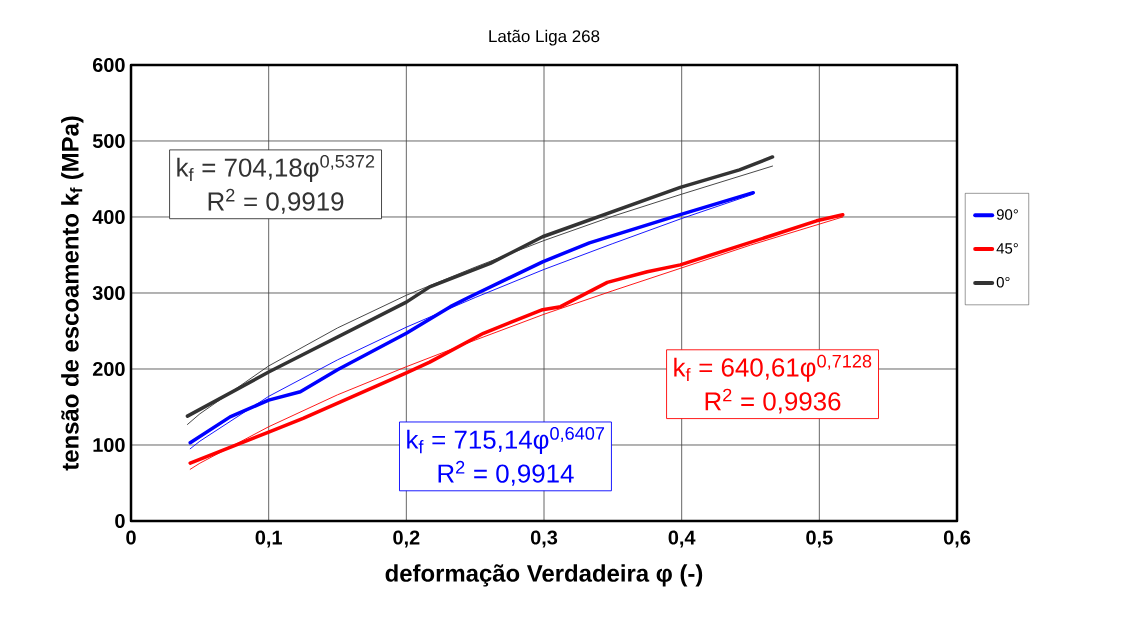  Describe the element at coordinates (682, 539) in the screenshot. I see `x-tick-label: 0,4` at that location.